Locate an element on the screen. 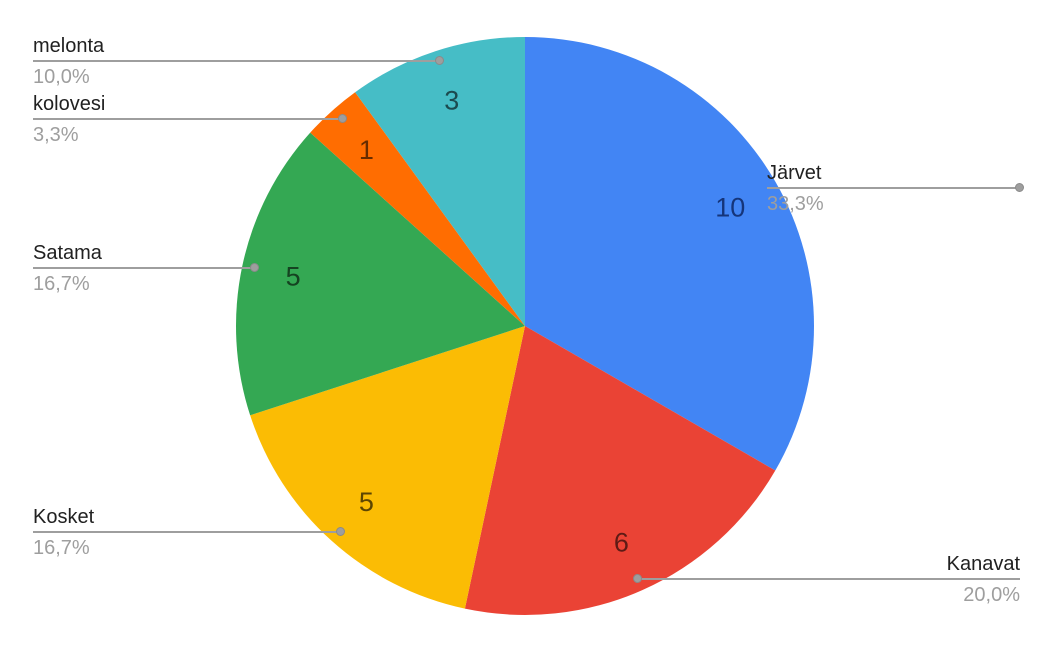  pie-slice-kanavat is located at coordinates (620, 470).